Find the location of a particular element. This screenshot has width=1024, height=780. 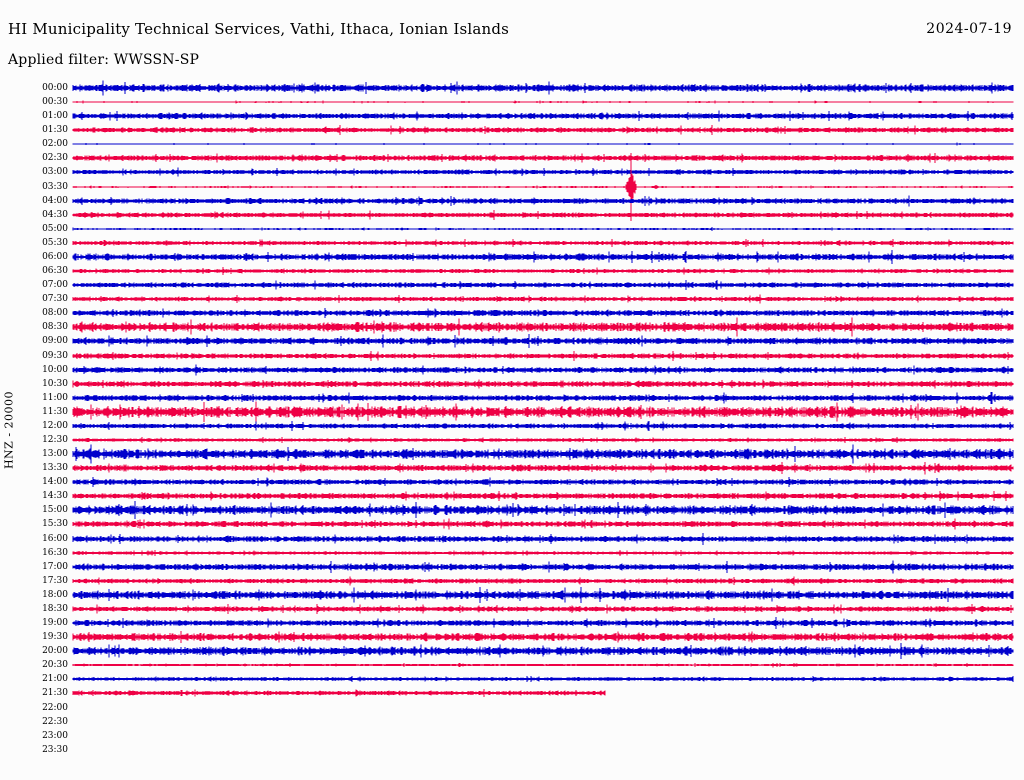

trace-time-label: 00:30 is located at coordinates (55, 102).